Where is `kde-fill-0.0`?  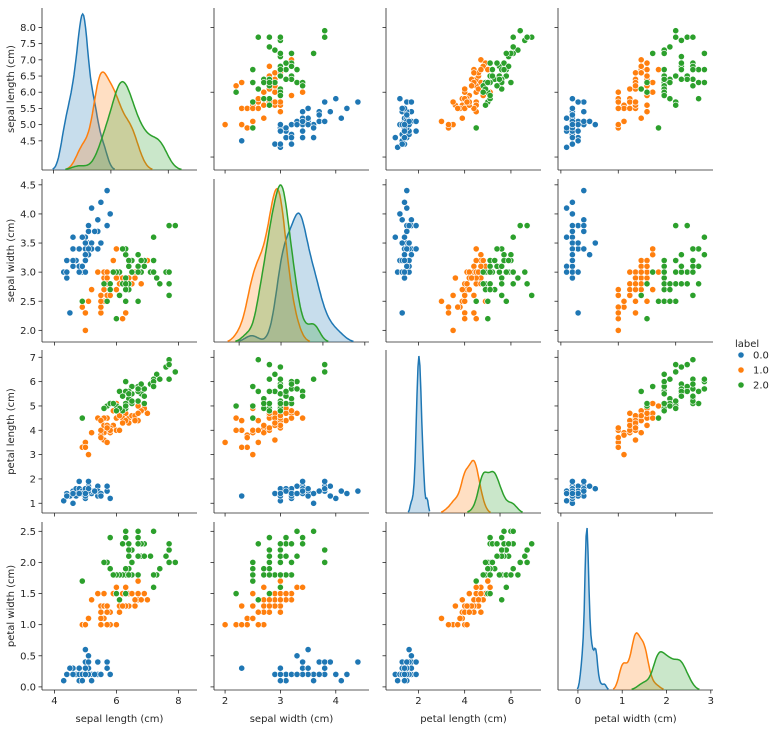 kde-fill-0.0 is located at coordinates (83, 92).